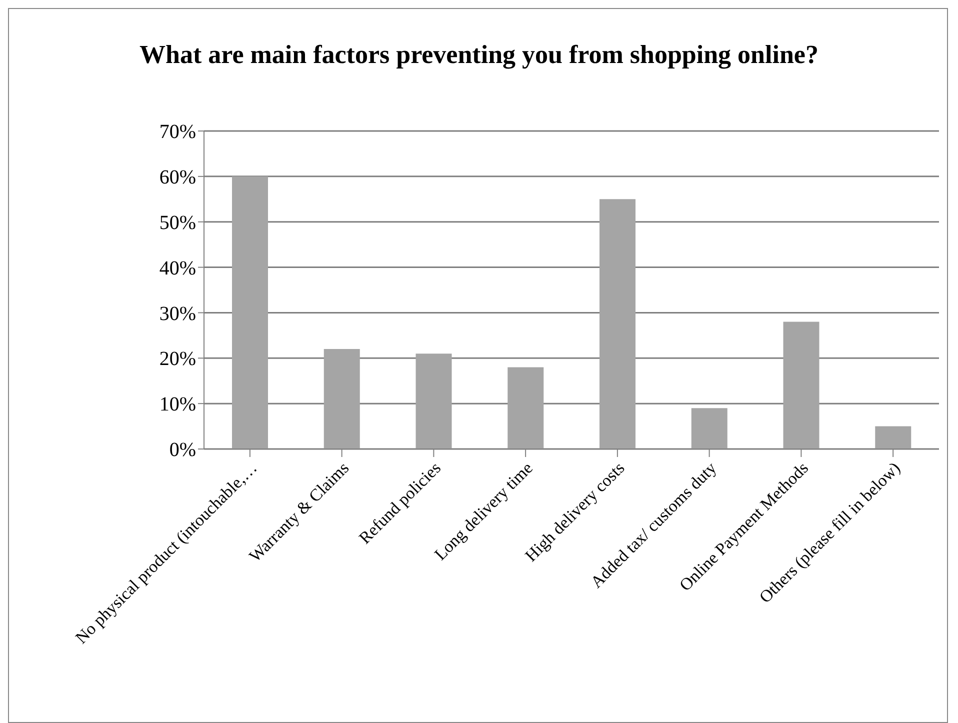  Describe the element at coordinates (177, 177) in the screenshot. I see `y-tick-label: 60%` at that location.